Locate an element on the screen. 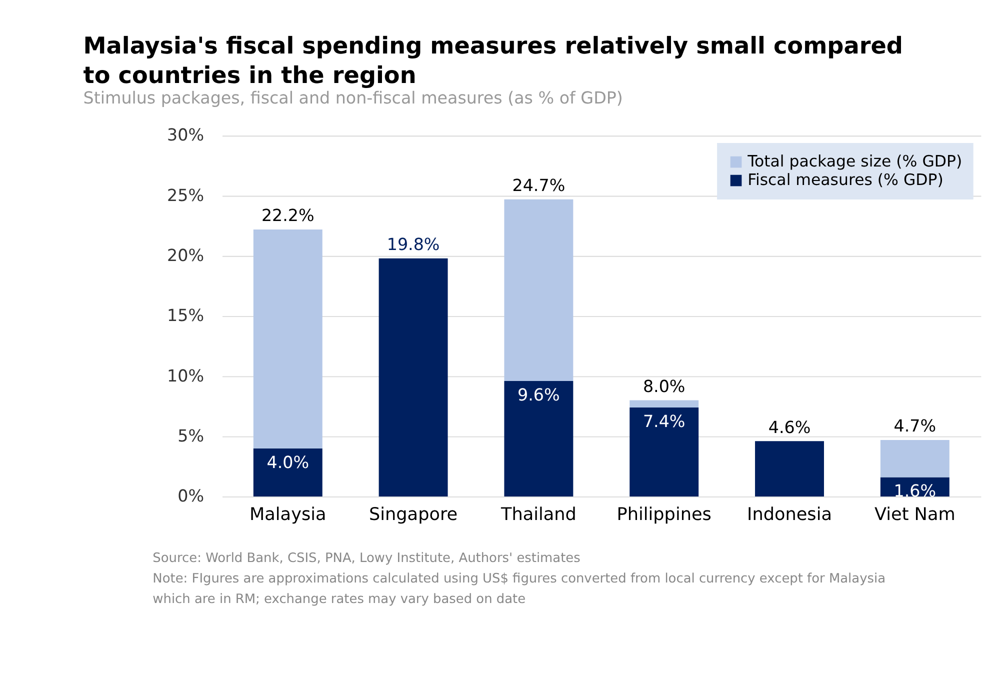 This screenshot has height=697, width=990. y-tick-label: 20% is located at coordinates (185, 256).